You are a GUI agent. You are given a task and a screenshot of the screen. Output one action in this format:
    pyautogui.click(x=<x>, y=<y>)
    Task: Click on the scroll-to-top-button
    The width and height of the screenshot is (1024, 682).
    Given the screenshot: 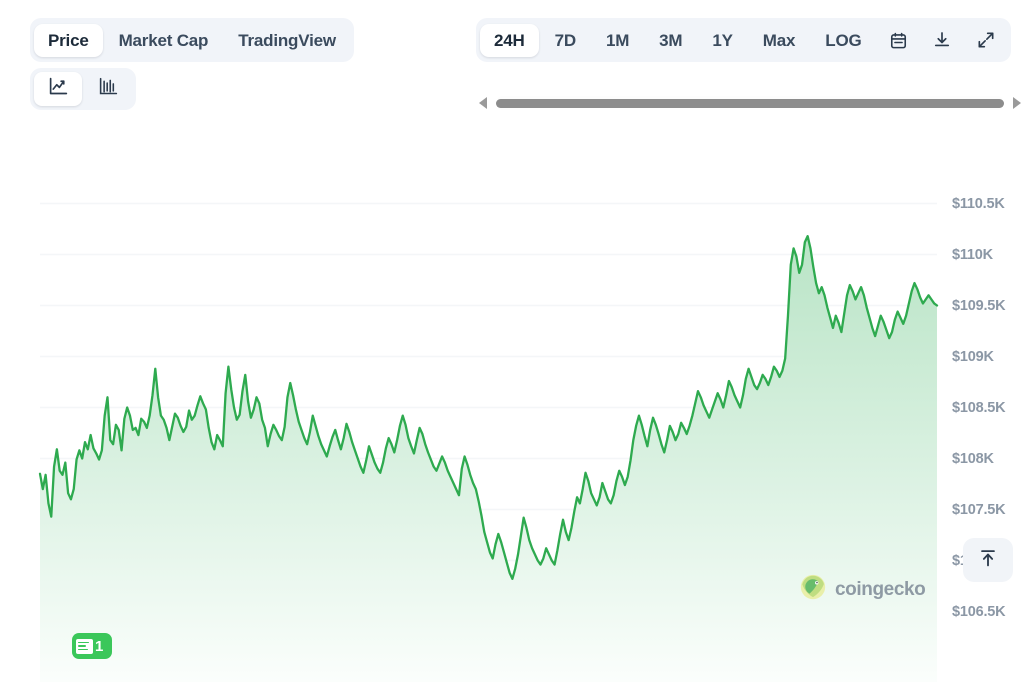 What is the action you would take?
    pyautogui.click(x=988, y=560)
    